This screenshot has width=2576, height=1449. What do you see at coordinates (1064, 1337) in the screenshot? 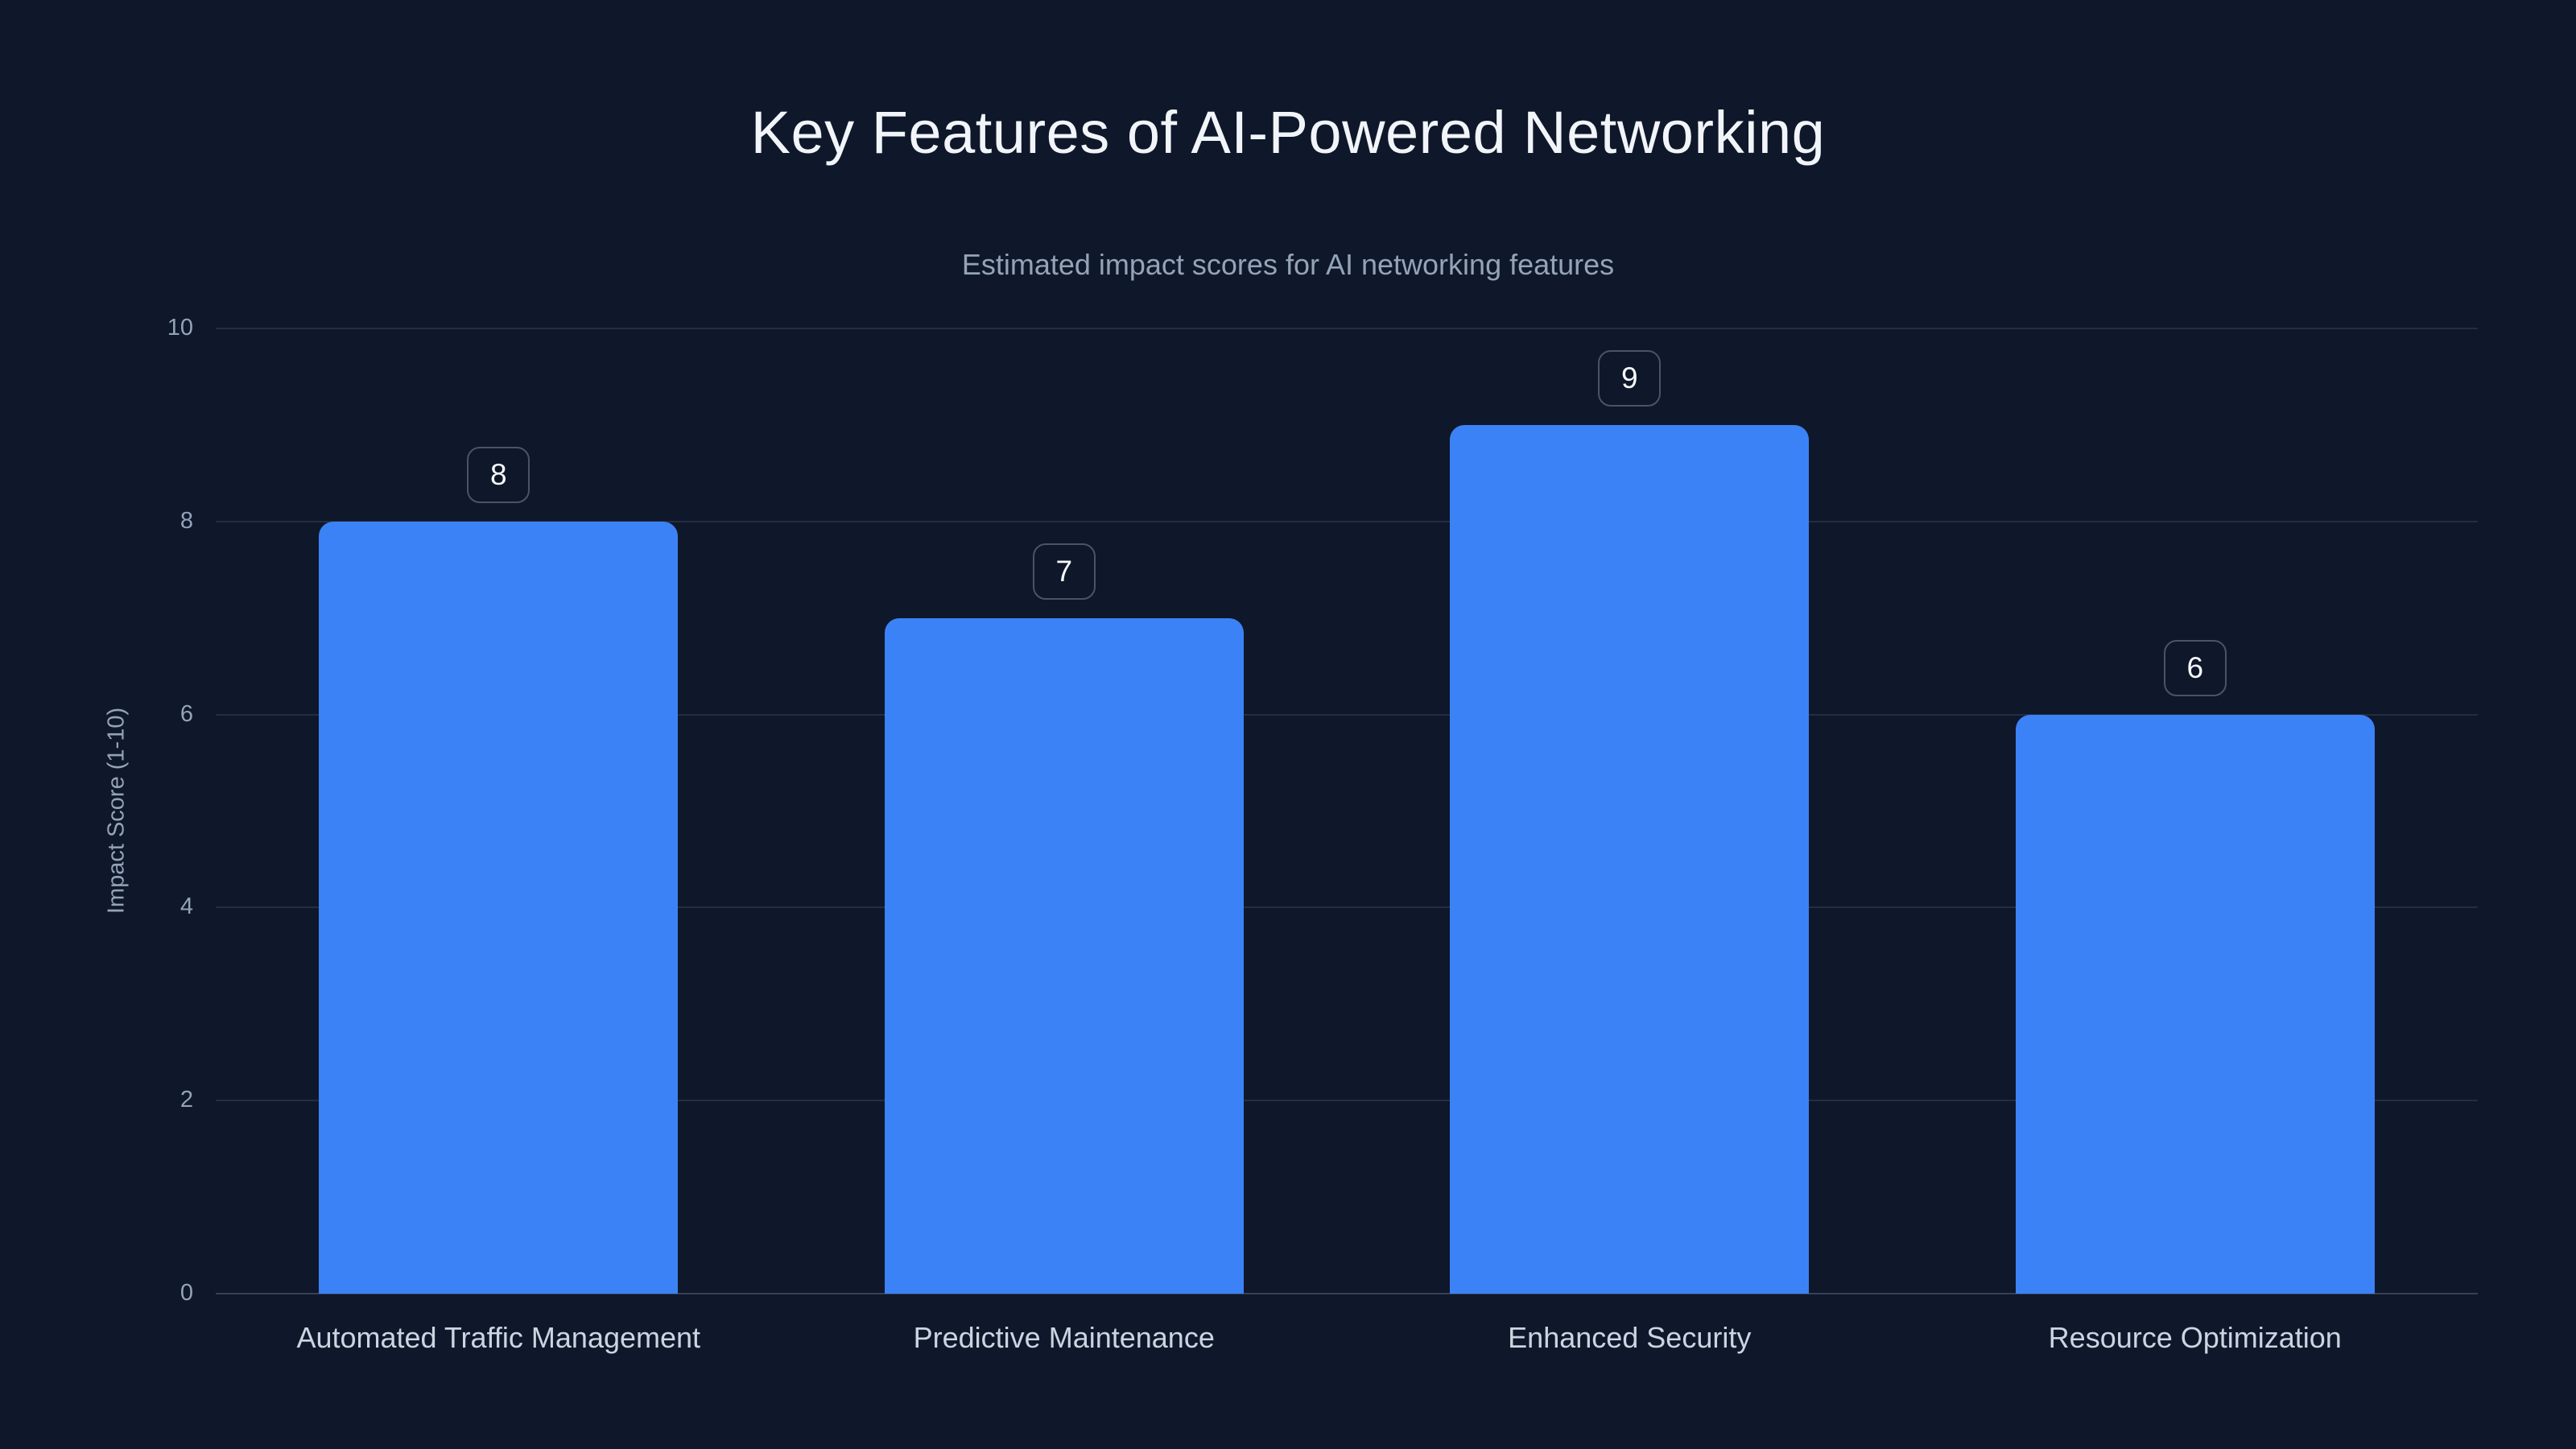
I see `x-axis-label: Predictive Maintenance` at bounding box center [1064, 1337].